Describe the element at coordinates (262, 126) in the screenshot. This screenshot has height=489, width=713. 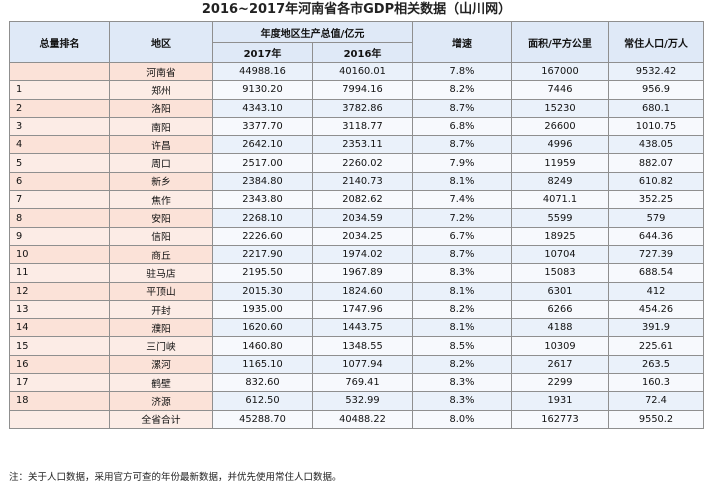
I see `cell-gdp-2017: 3377.70` at that location.